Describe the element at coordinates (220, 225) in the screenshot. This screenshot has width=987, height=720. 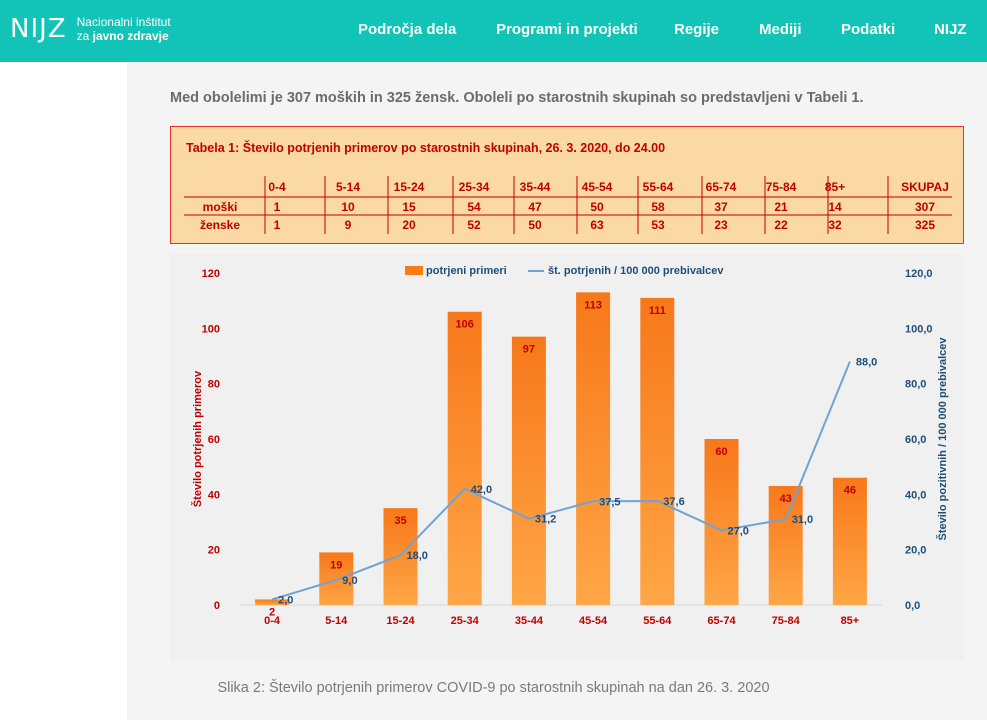
I see `table-row-label: ženske` at that location.